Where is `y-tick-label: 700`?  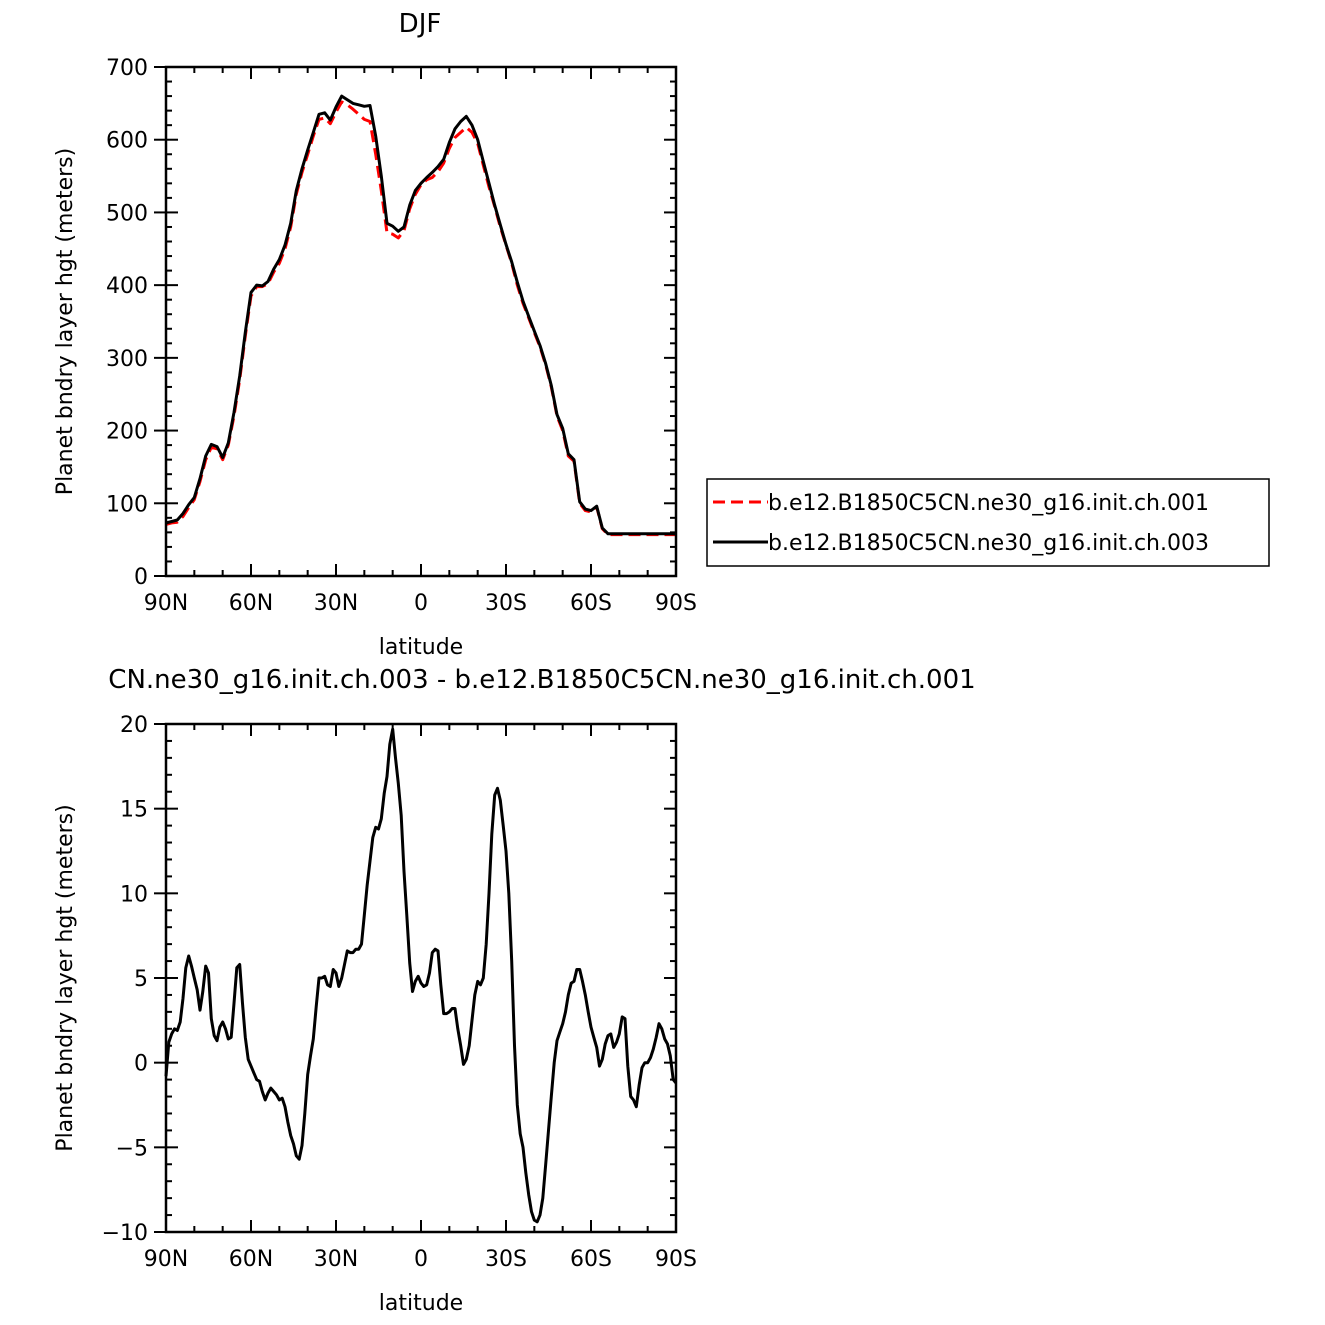
y-tick-label: 700 is located at coordinates (127, 68).